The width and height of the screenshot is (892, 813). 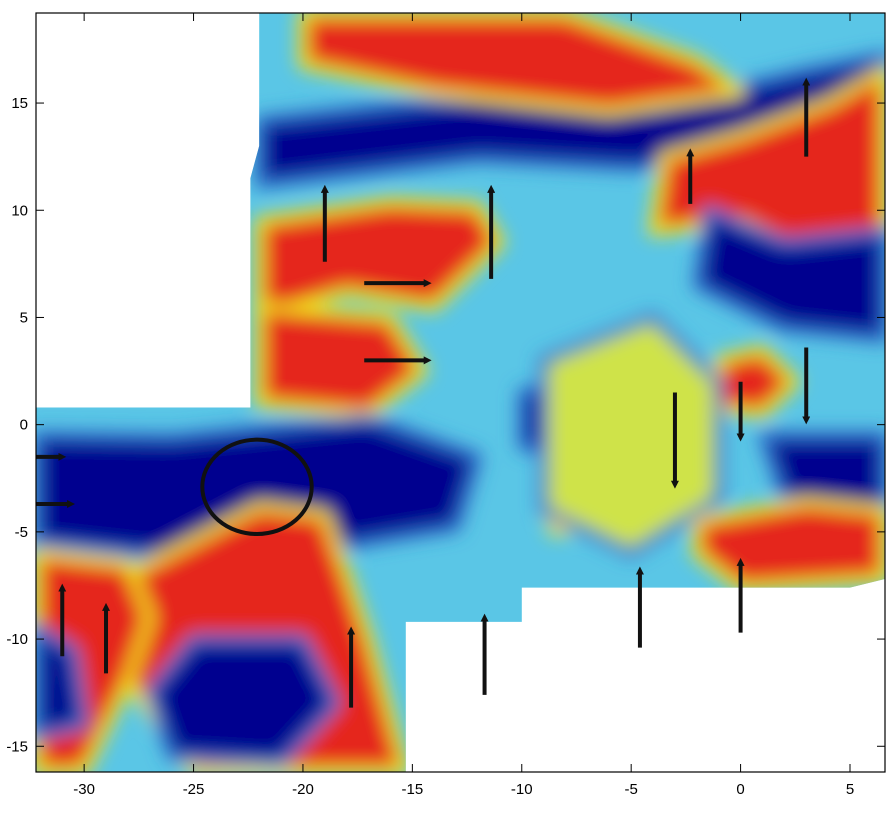 What do you see at coordinates (413, 789) in the screenshot?
I see `x-tick-label: -15` at bounding box center [413, 789].